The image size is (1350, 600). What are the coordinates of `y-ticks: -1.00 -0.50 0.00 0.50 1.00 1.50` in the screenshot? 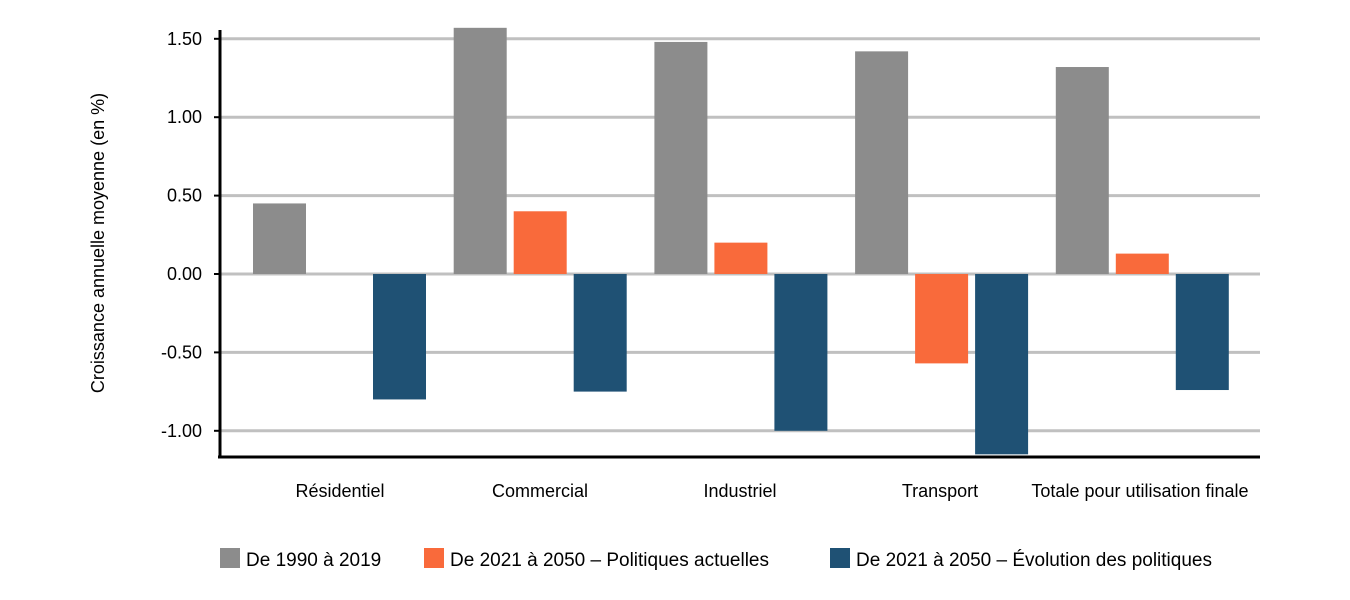 It's located at (190, 235).